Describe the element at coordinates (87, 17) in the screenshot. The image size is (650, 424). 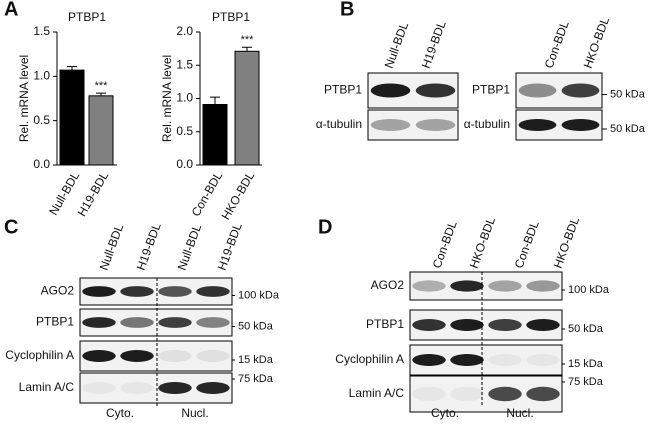
I see `chart-title: PTBP1` at that location.